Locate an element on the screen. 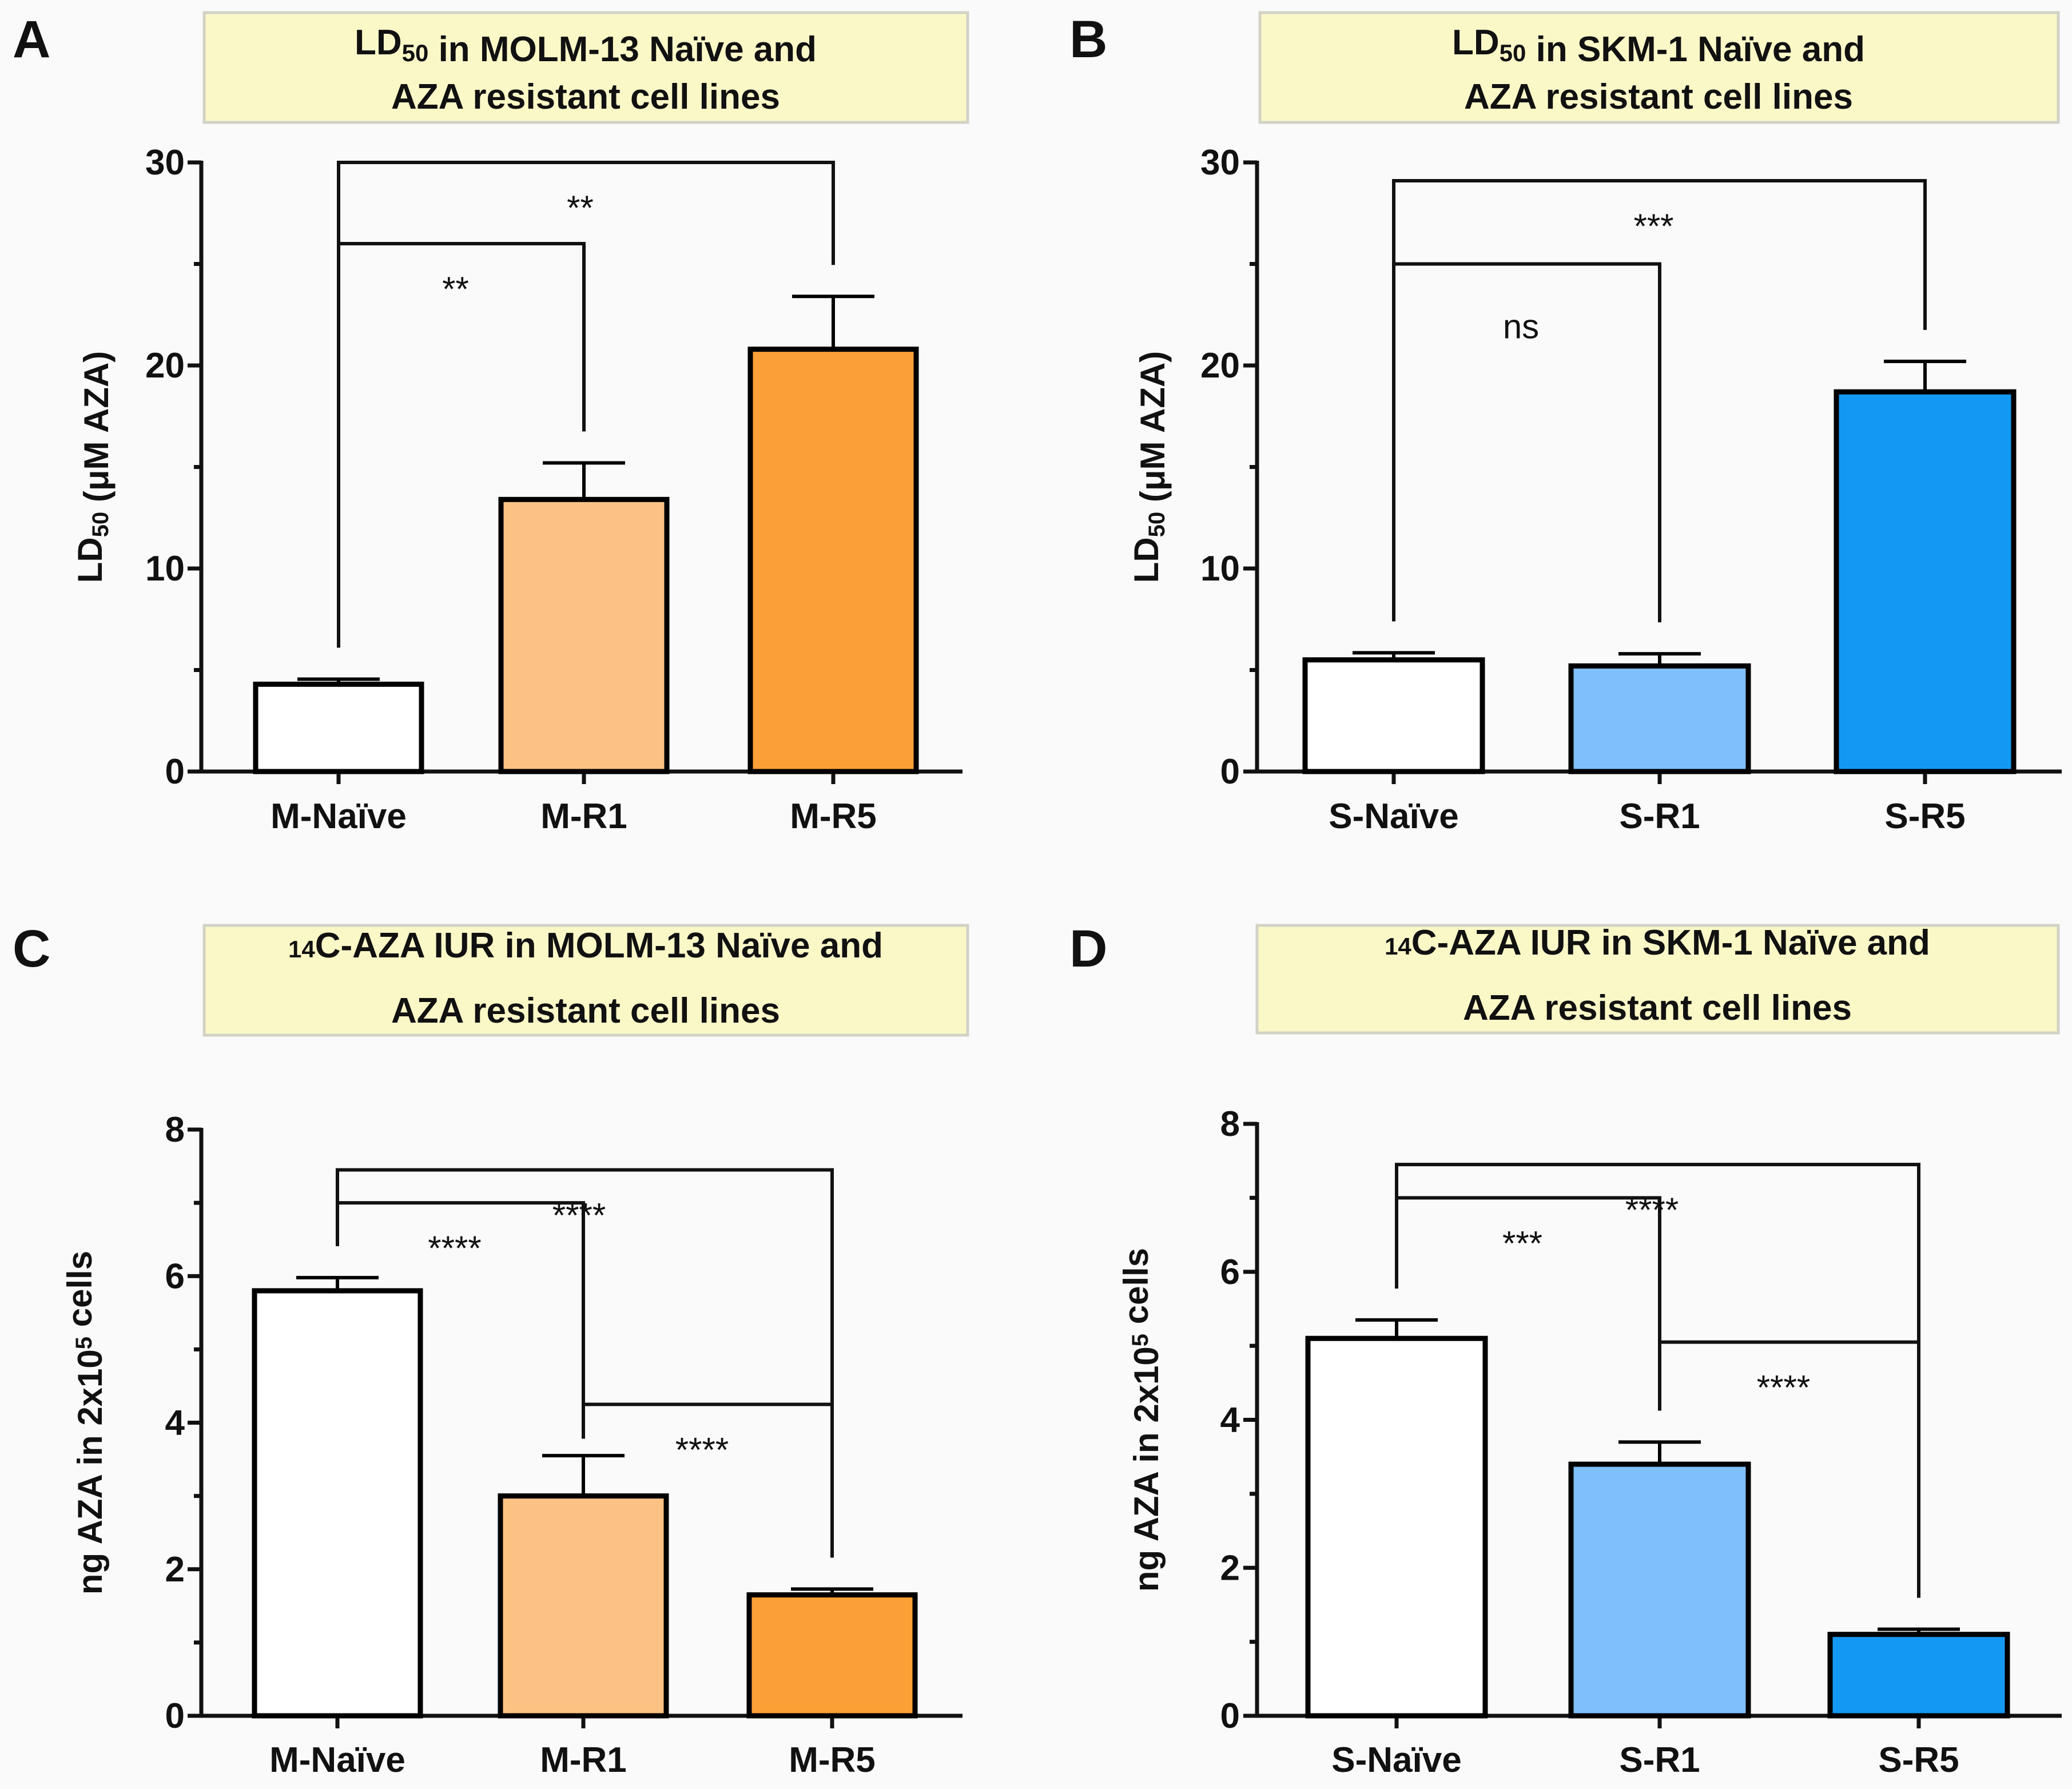 The image size is (2072, 1789). panel-letter: D is located at coordinates (1088, 949).